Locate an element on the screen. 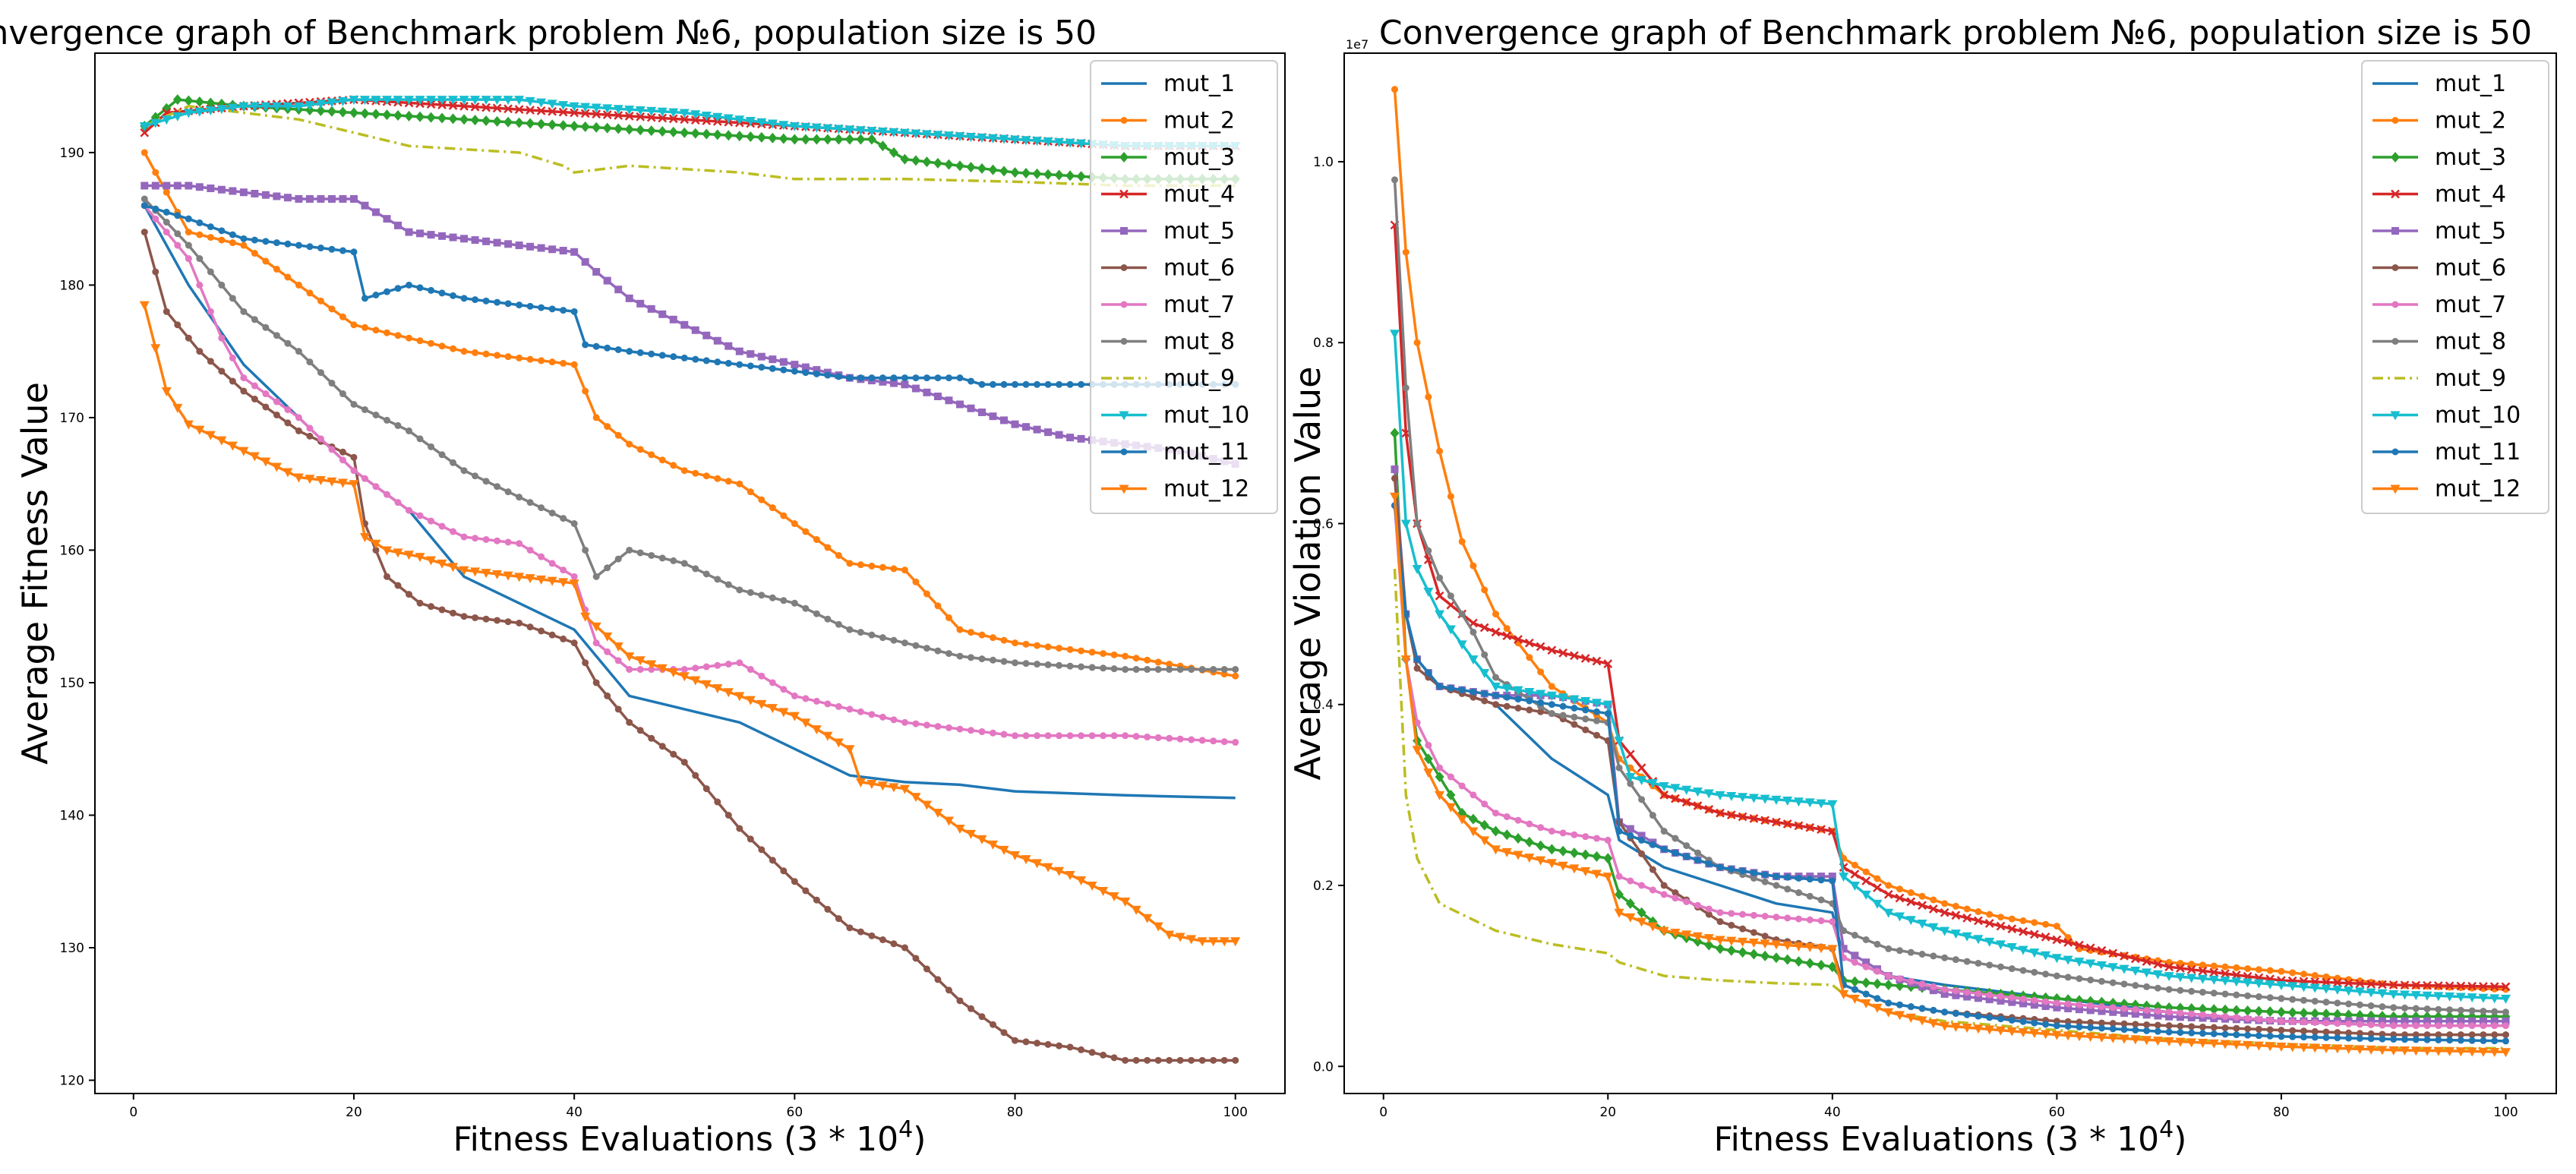  right-y-axis-label: Average Violation Value is located at coordinates (1307, 574).